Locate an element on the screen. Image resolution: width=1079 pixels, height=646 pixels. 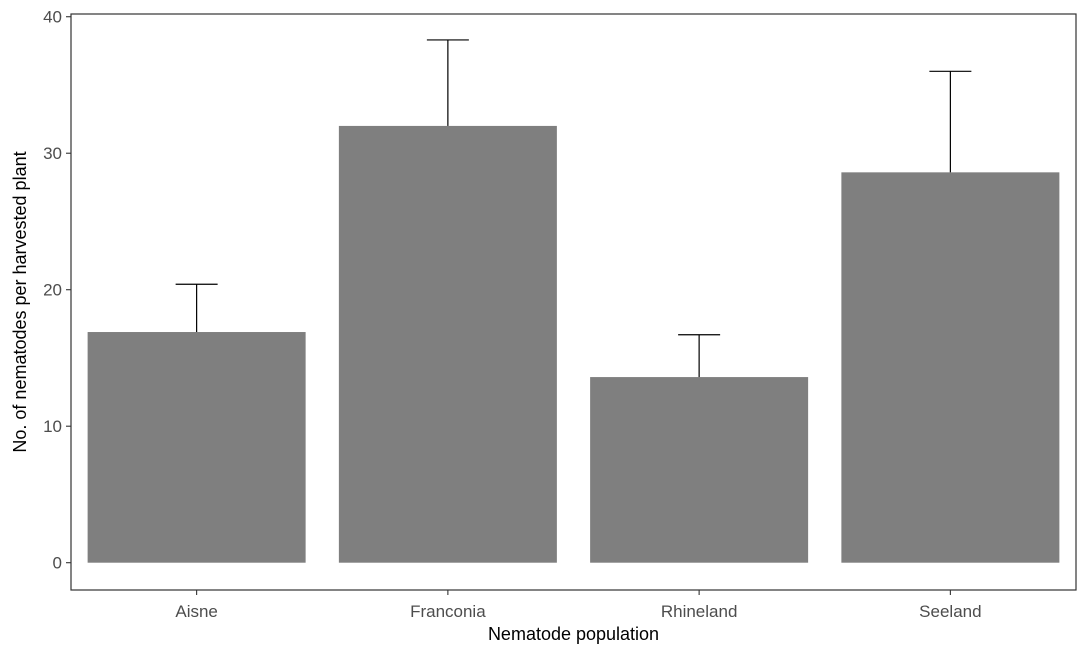
x-axis: Aisne Franconia Rhineland Seeland is located at coordinates (578, 605).